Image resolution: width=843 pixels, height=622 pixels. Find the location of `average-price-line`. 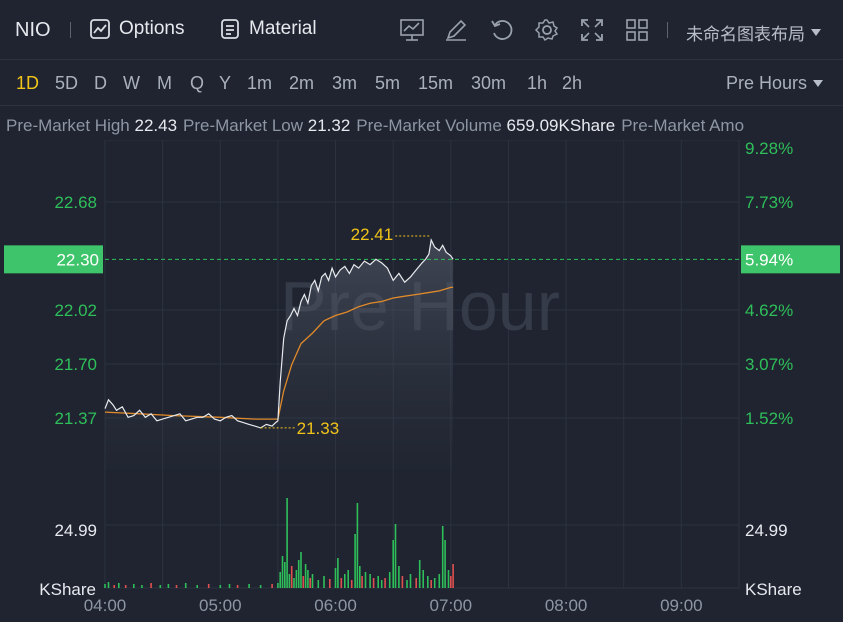

average-price-line is located at coordinates (279, 353).